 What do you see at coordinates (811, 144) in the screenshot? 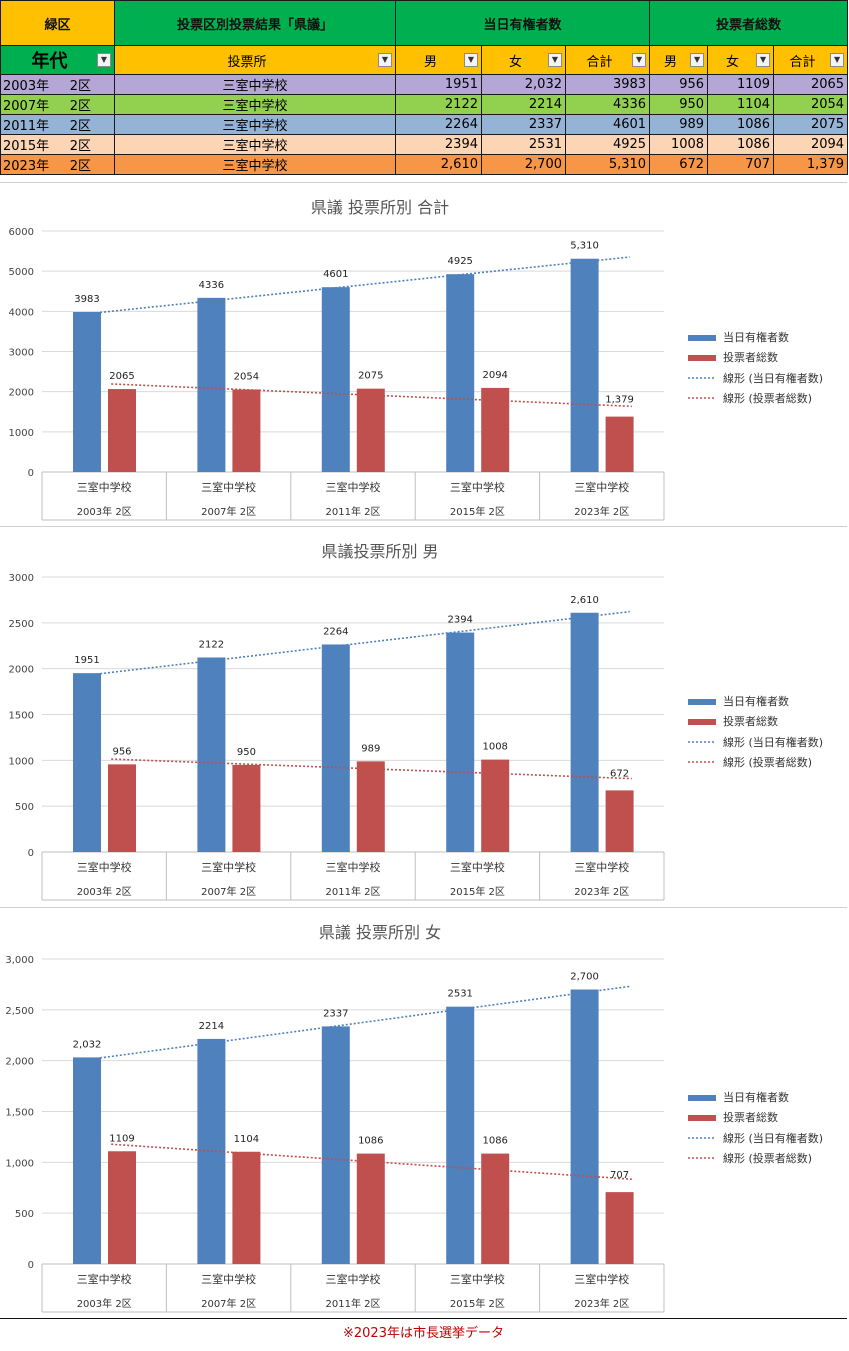
I see `voters-total-cell: 2094` at bounding box center [811, 144].